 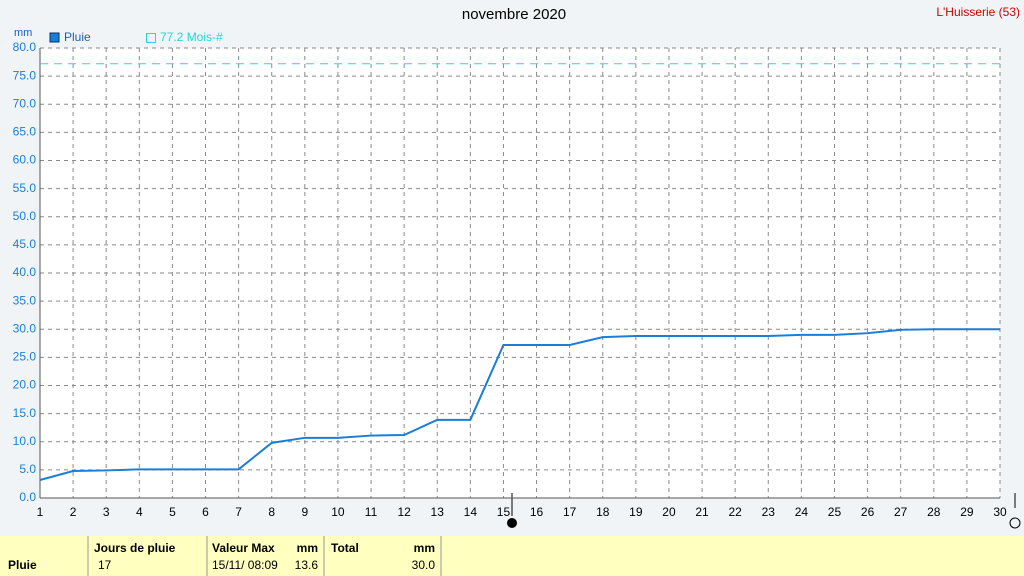 What do you see at coordinates (25, 357) in the screenshot?
I see `y-tick-label: 25.0` at bounding box center [25, 357].